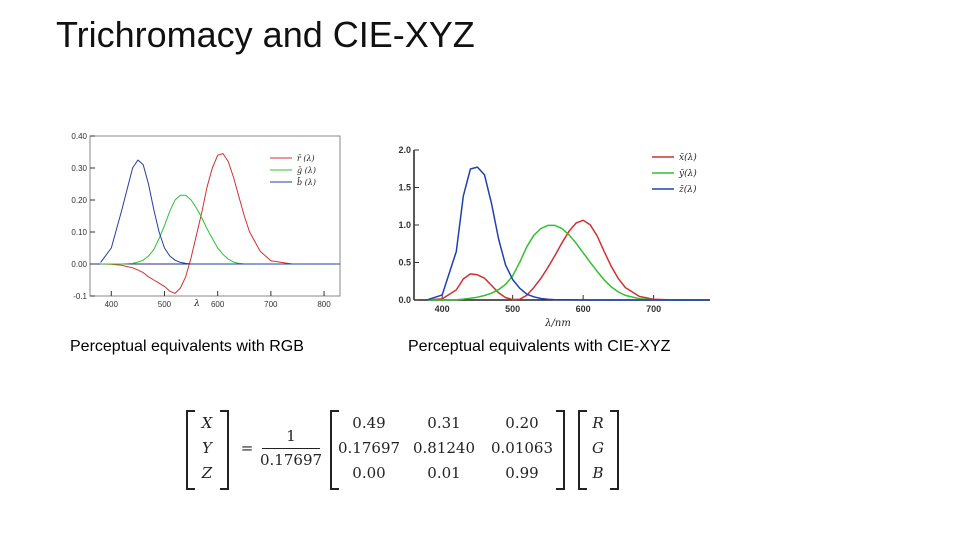  Describe the element at coordinates (444, 473) in the screenshot. I see `matrix-cell: 0.01` at that location.